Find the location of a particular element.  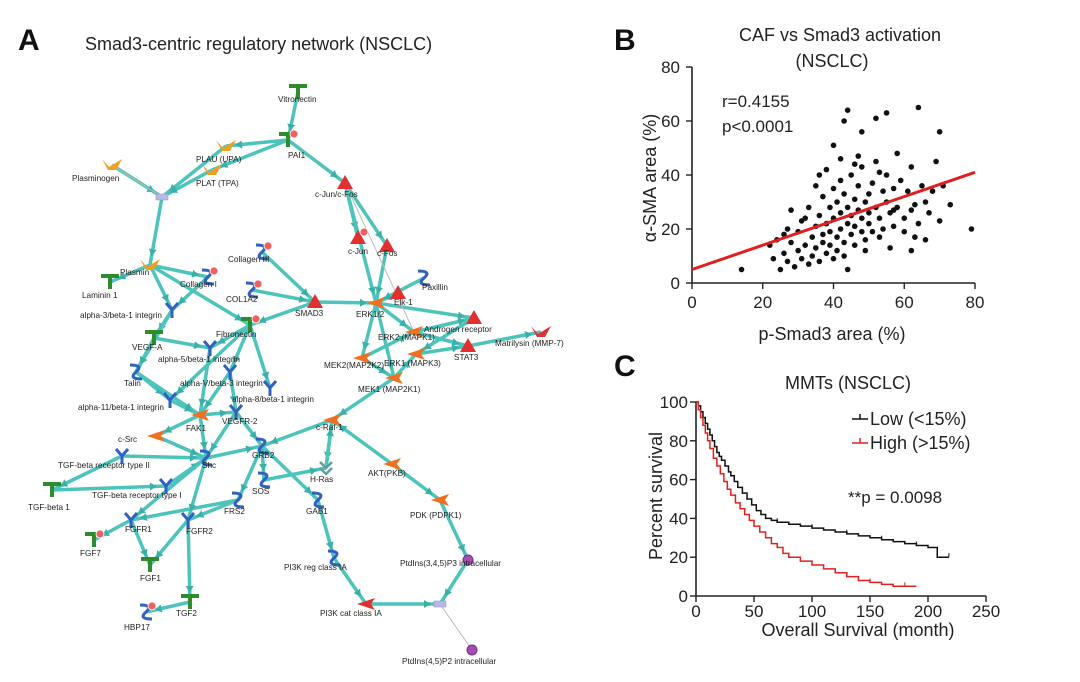

scatter-ytick-label: 60 is located at coordinates (670, 121).